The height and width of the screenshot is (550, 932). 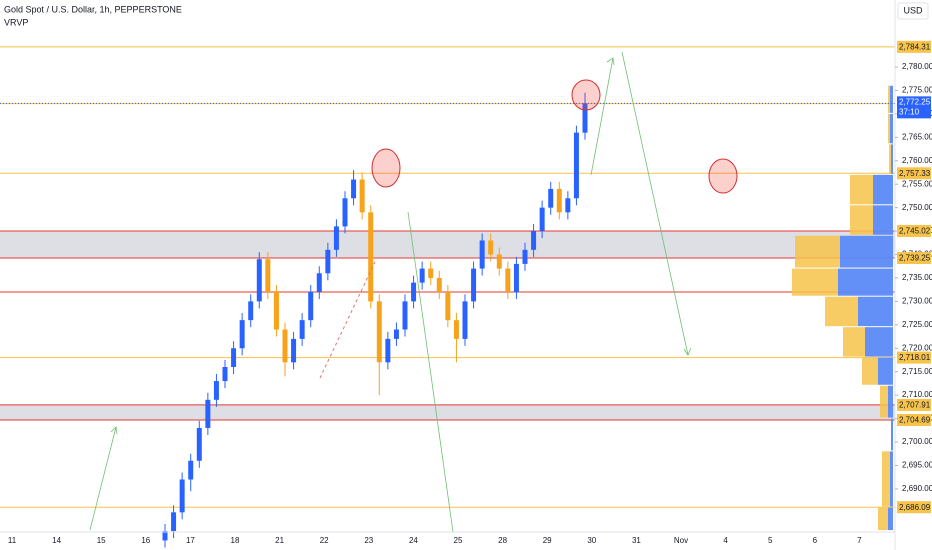 What do you see at coordinates (917, 465) in the screenshot?
I see `y-tick-label: 2,695.00` at bounding box center [917, 465].